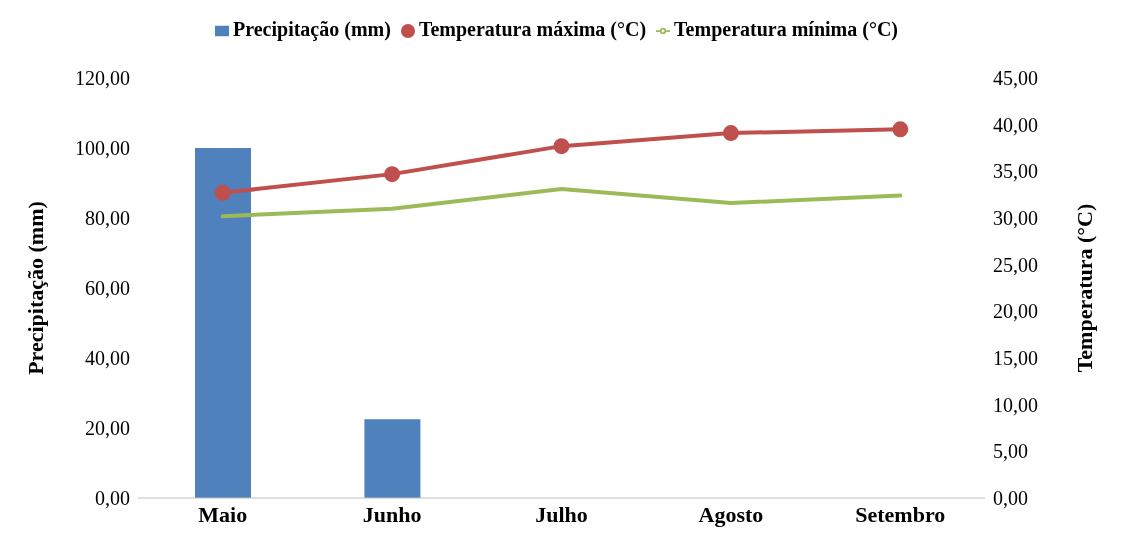  Describe the element at coordinates (561, 514) in the screenshot. I see `x-tick-label: Julho` at that location.